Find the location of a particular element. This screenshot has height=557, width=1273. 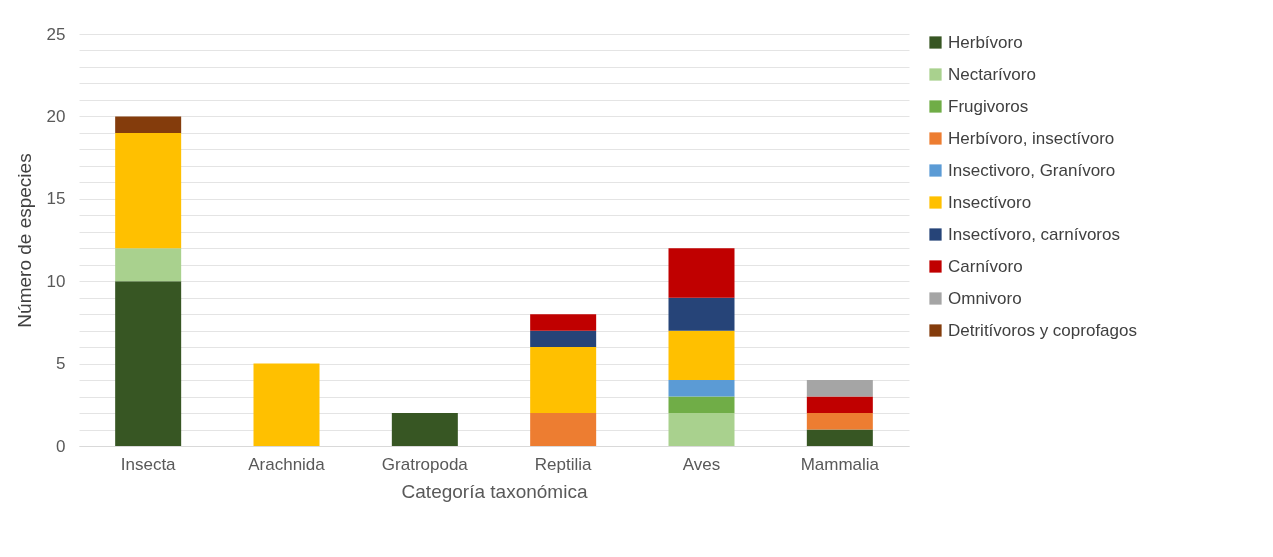

legend-label: Herbívoro, insectívoro is located at coordinates (1031, 138).